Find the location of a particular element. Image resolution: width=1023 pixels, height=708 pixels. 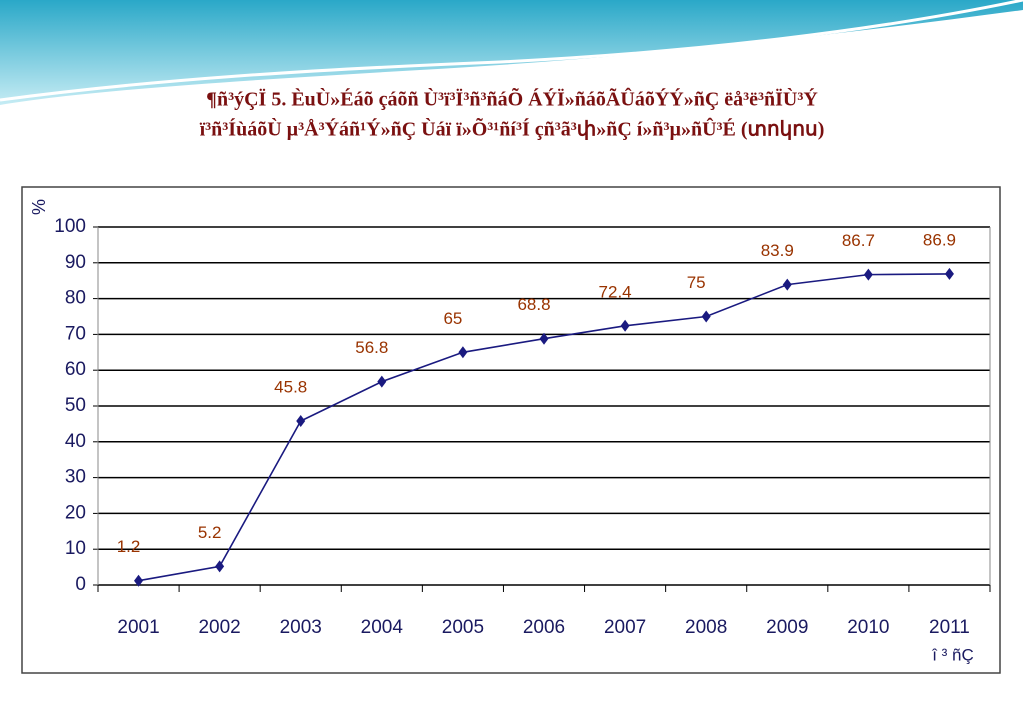

data-label: 65 is located at coordinates (452, 318).